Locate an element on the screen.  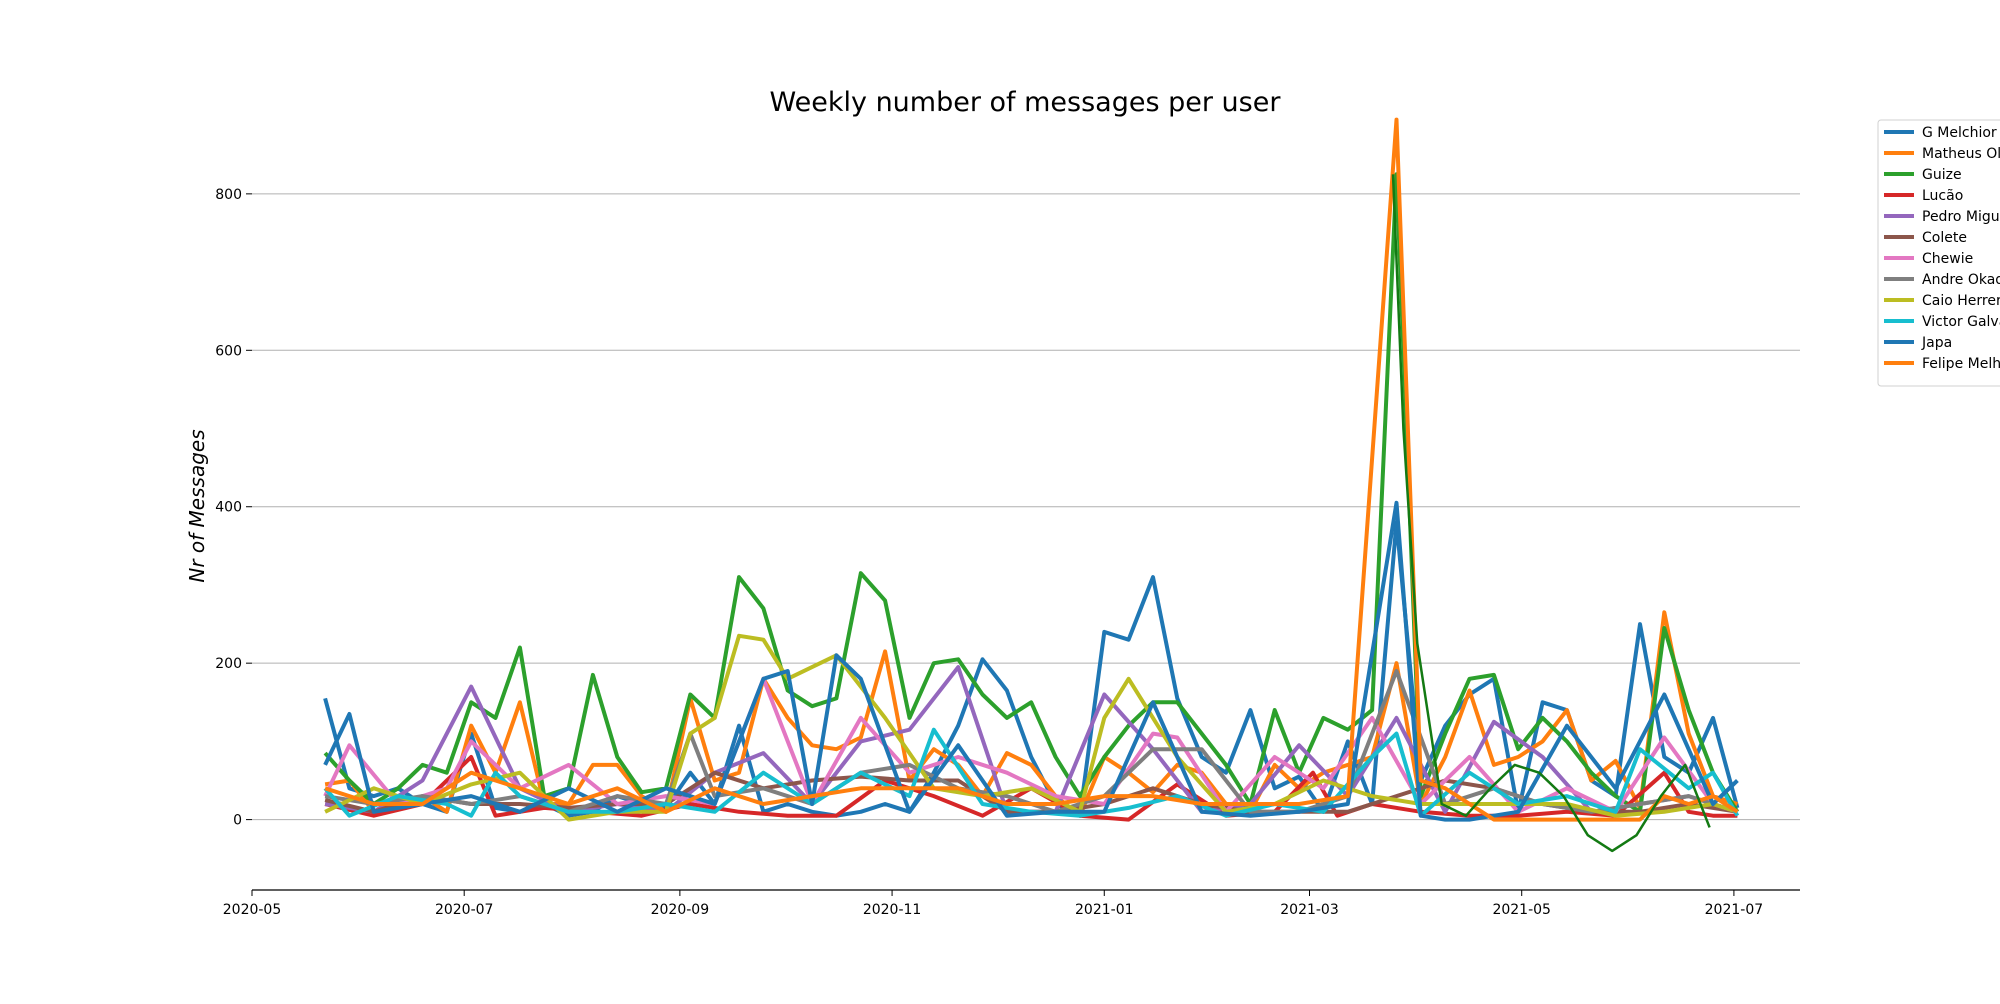
x-tick-label: 2020-09 is located at coordinates (680, 910).